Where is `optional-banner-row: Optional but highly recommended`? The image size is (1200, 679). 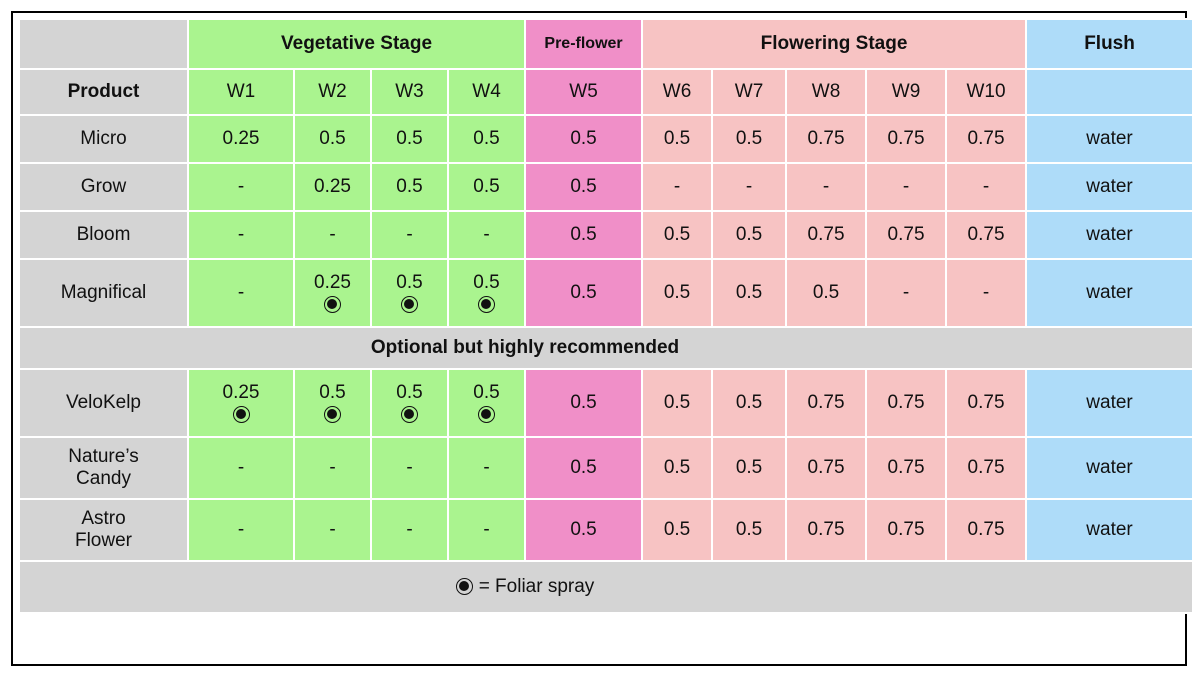 optional-banner-row: Optional but highly recommended is located at coordinates (606, 348).